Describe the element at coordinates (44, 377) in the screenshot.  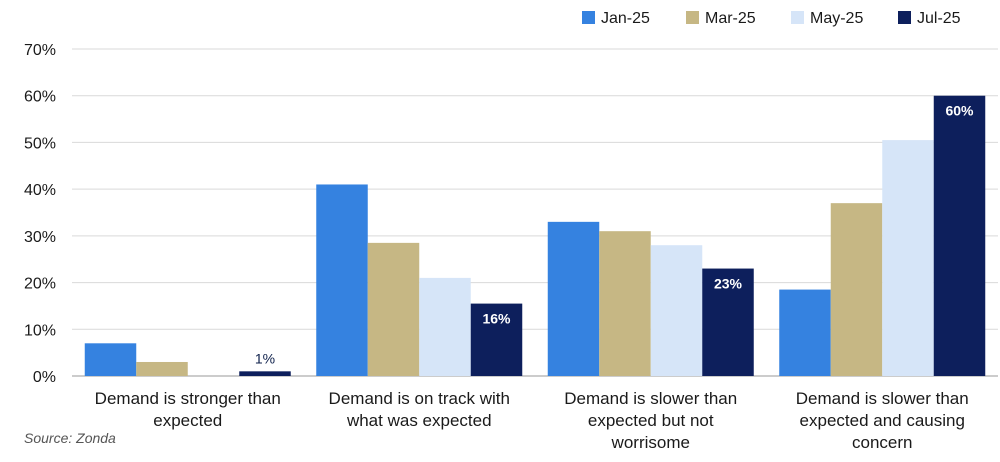
I see `y-tick-label: 0%` at that location.